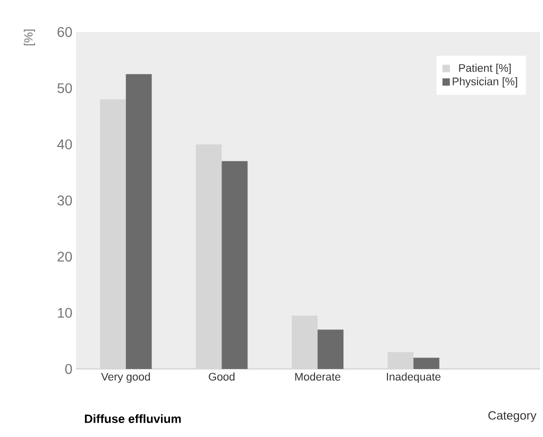  I want to click on y-tick-label: 30, so click(64, 201).